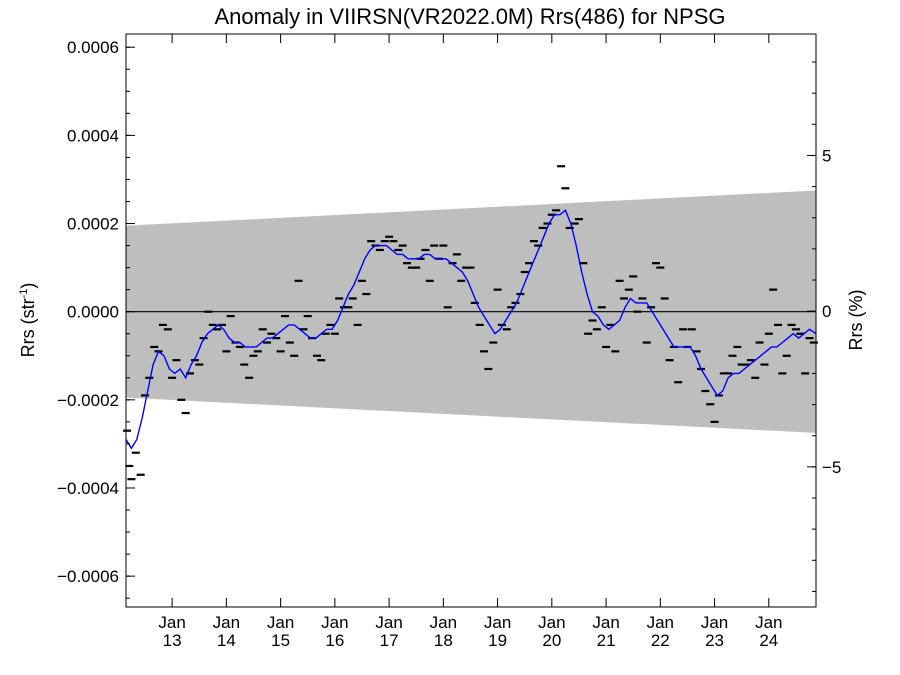  What do you see at coordinates (768, 640) in the screenshot?
I see `x-tick-label-year: 24` at bounding box center [768, 640].